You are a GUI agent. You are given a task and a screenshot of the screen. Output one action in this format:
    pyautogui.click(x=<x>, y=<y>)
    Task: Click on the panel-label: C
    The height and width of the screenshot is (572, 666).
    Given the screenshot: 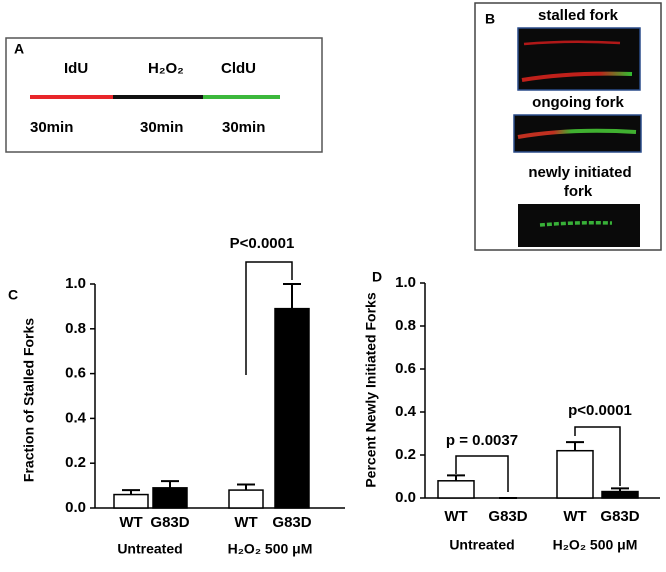 What is the action you would take?
    pyautogui.click(x=13, y=295)
    